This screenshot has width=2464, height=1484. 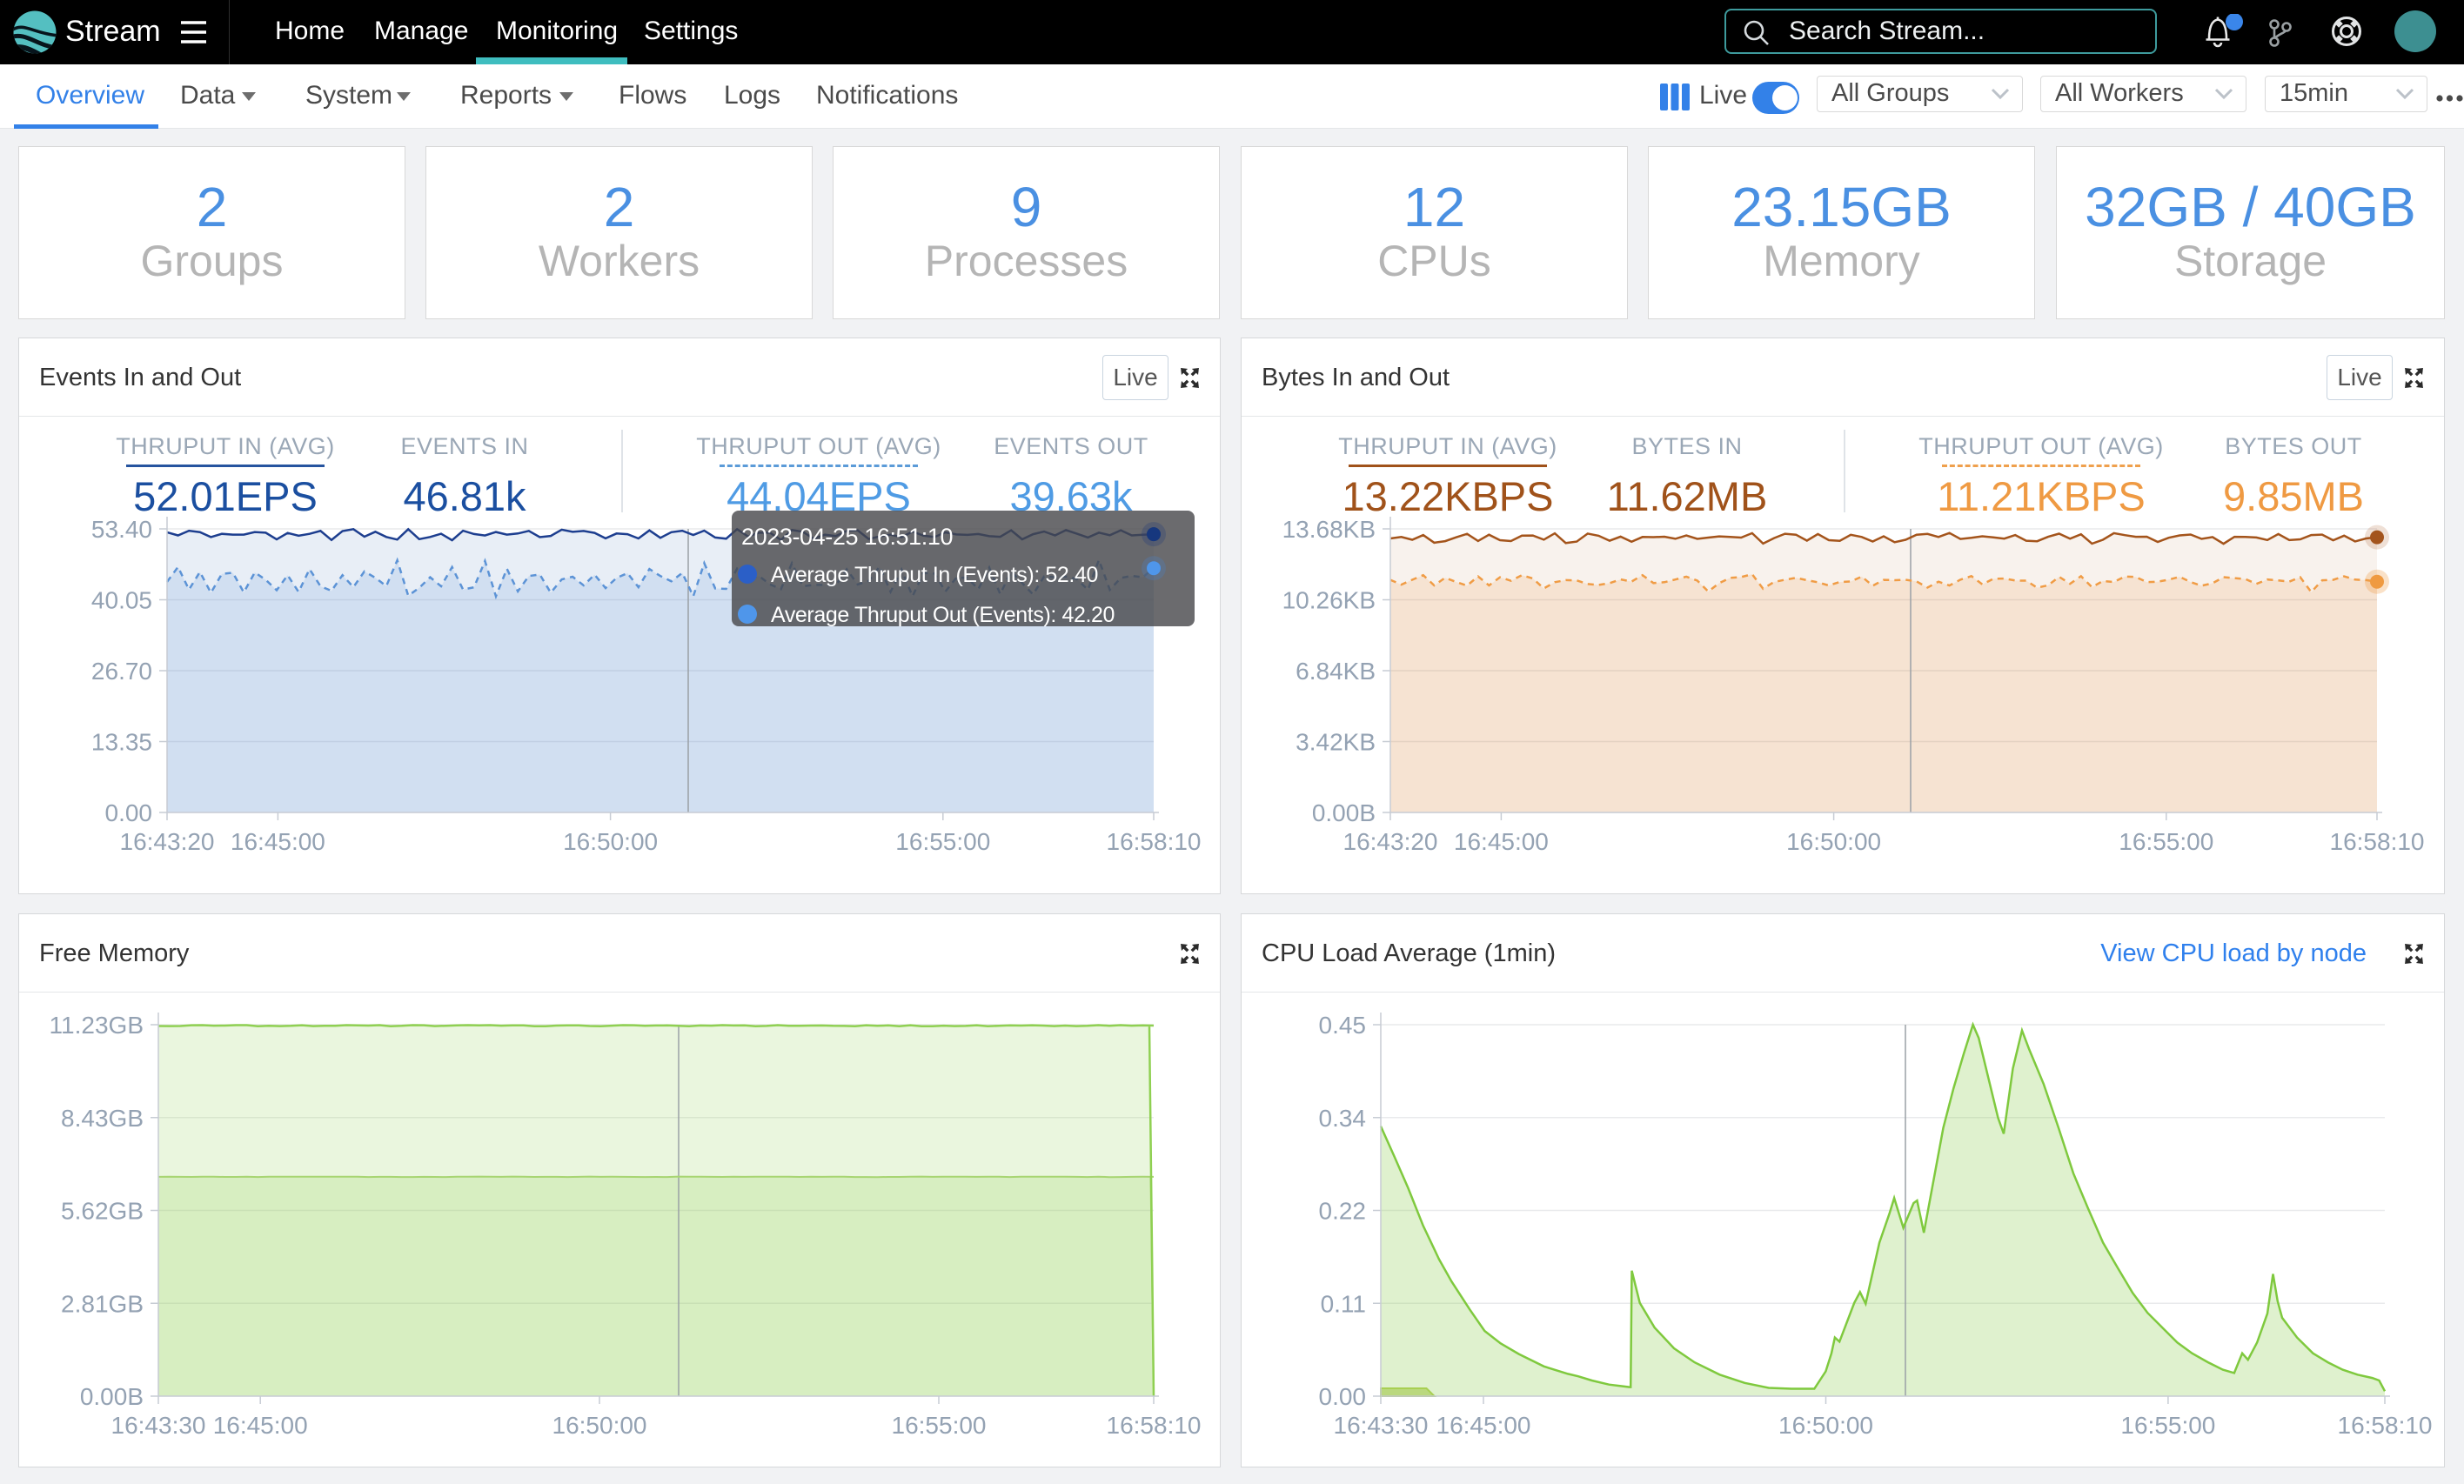 I want to click on svg-text: 3.42KB, so click(x=1336, y=742).